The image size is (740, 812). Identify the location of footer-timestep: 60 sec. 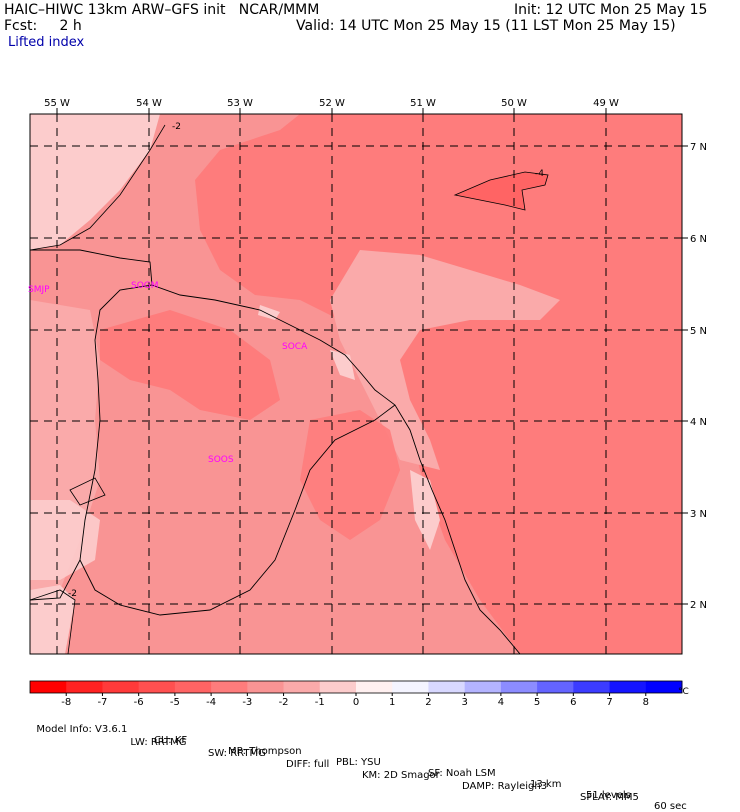
(670, 806).